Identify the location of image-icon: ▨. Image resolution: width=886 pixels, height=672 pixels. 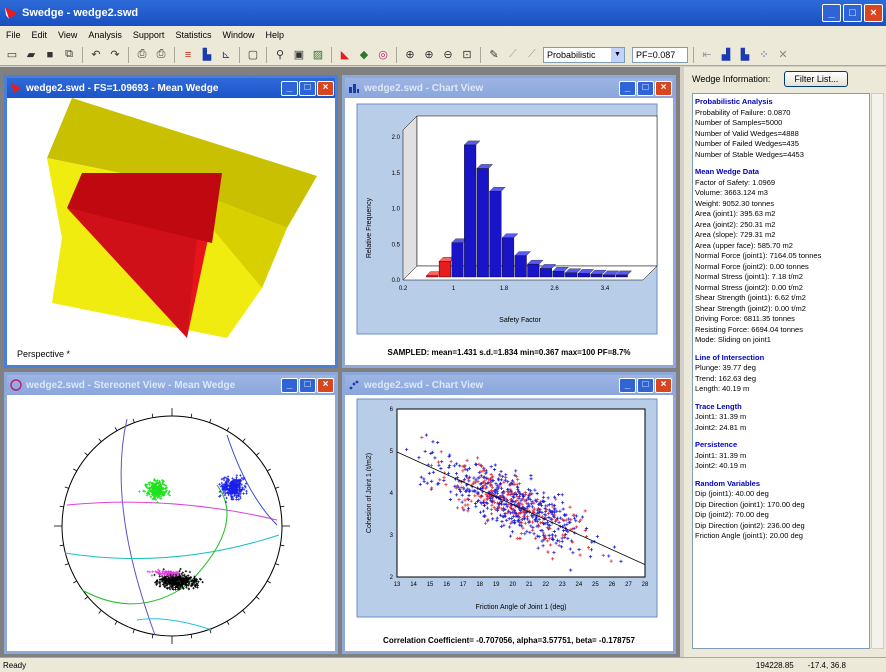
(318, 55).